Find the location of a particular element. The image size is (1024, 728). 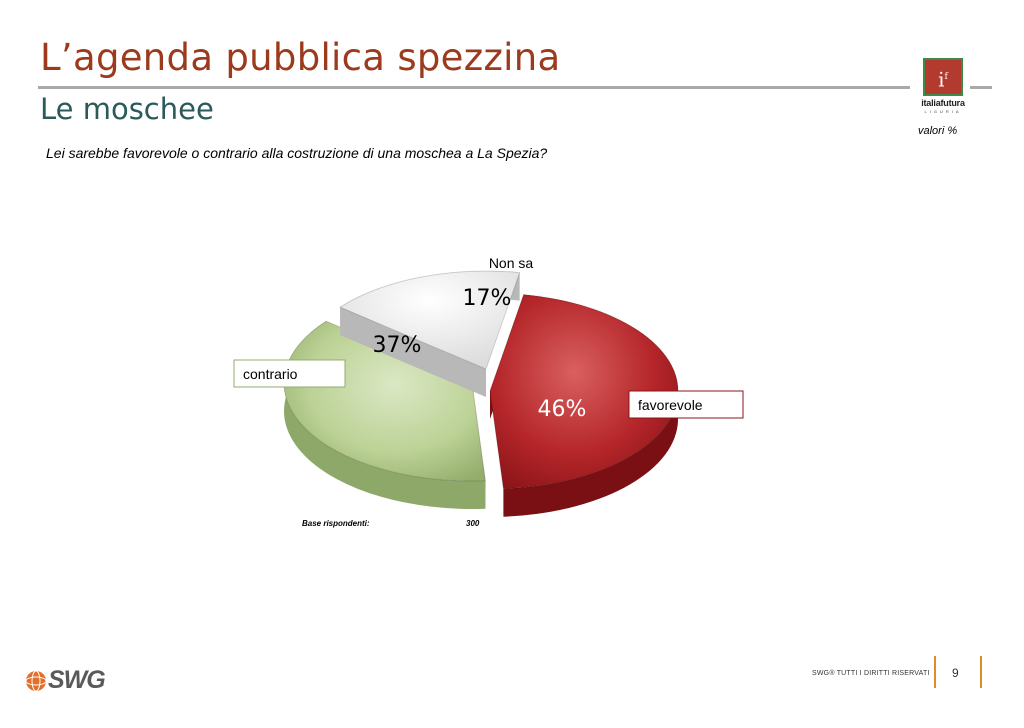

slice-label-box-contrario is located at coordinates (289, 373).